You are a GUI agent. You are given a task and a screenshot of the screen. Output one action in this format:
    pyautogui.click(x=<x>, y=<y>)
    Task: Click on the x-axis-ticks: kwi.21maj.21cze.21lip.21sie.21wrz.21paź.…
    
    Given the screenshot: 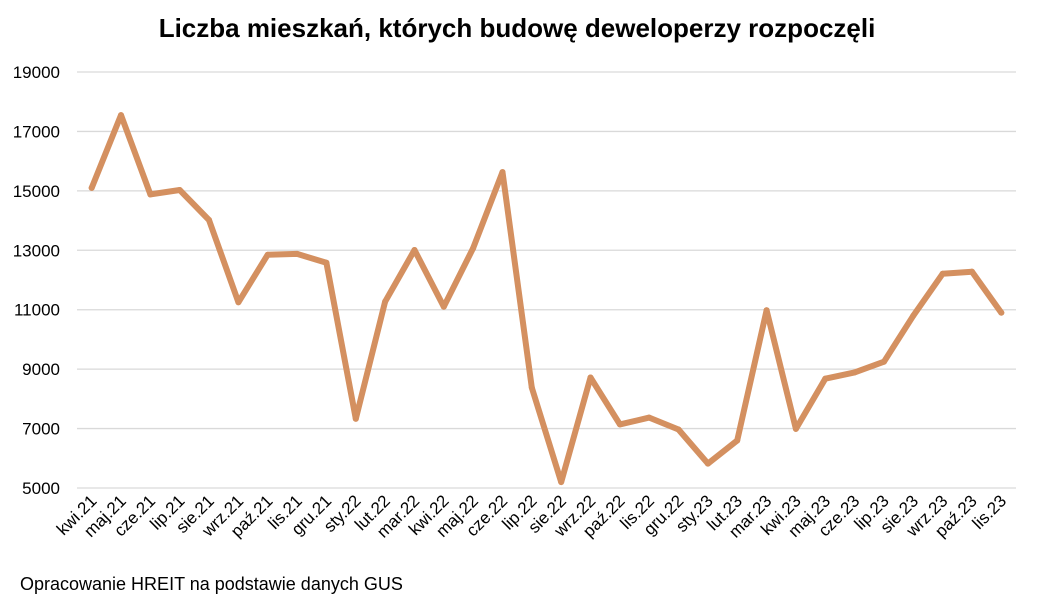 What is the action you would take?
    pyautogui.click(x=531, y=516)
    